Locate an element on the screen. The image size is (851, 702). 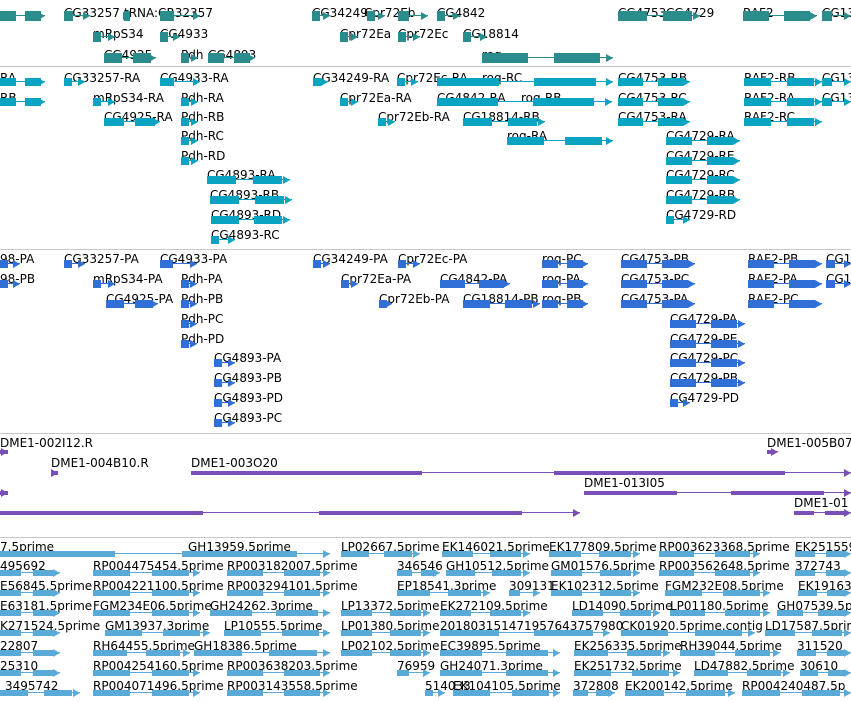
feature-label: CG4933 is located at coordinates (184, 34).